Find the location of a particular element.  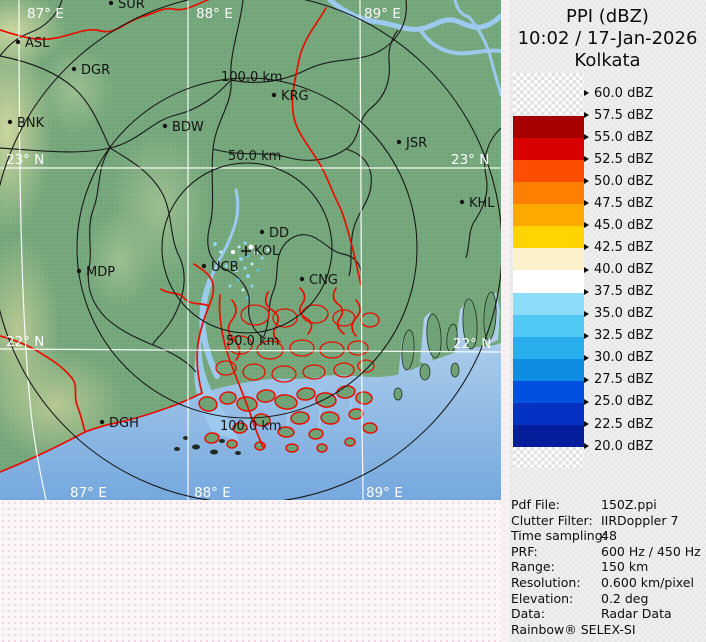

scale-label-text: 20.0 dBZ is located at coordinates (624, 446).